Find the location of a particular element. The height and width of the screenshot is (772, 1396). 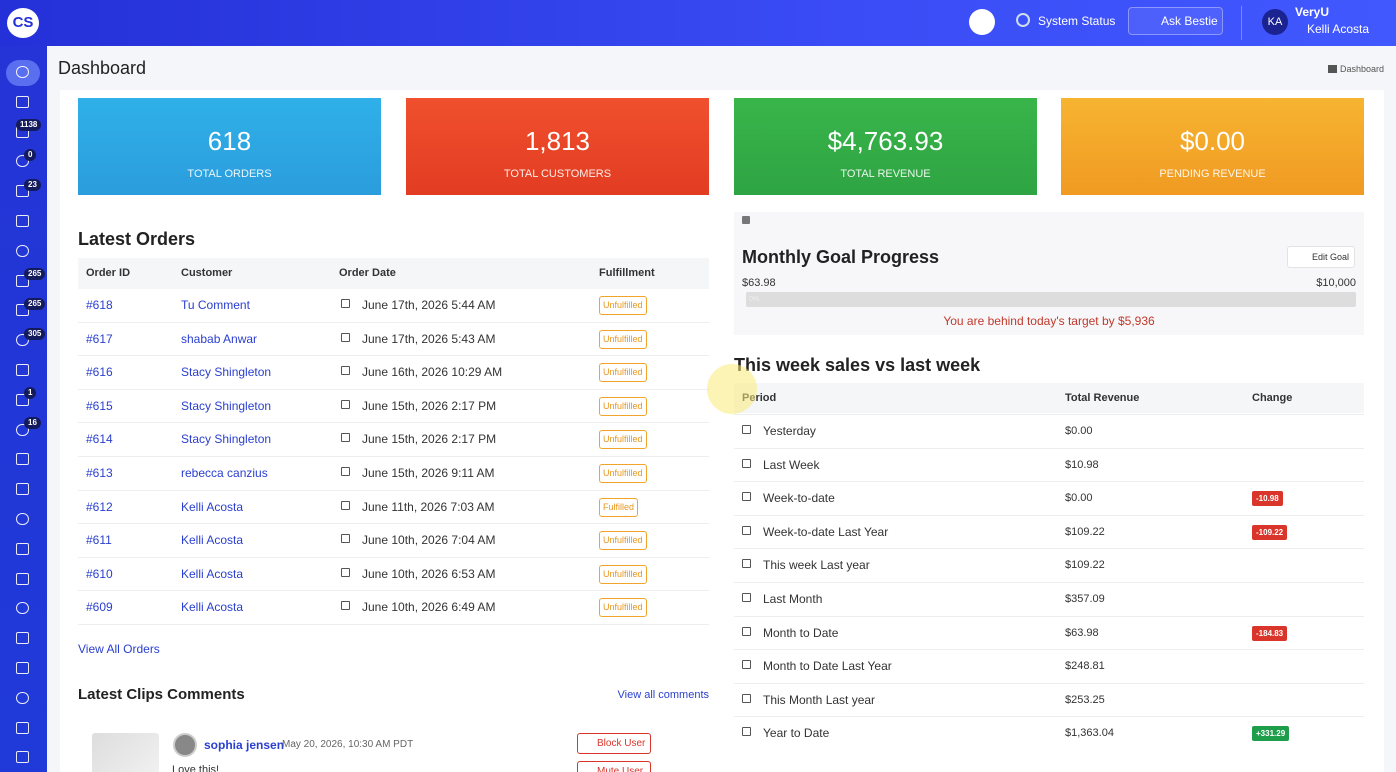

system-status: System Status is located at coordinates (1077, 21).